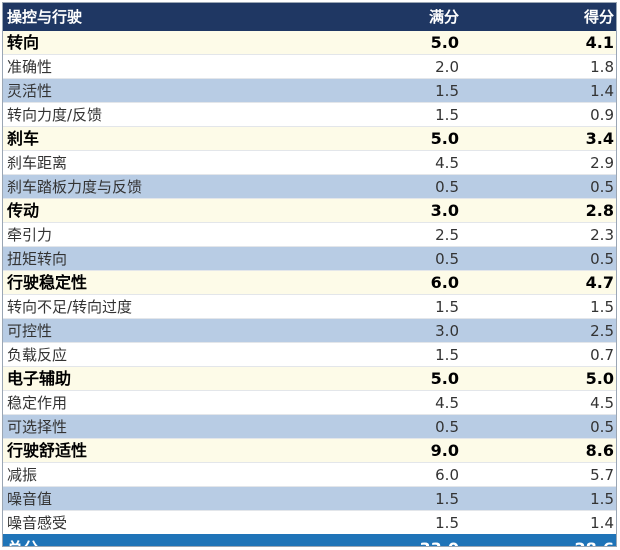  I want to click on subitem-row: 减振 6.0 5.7, so click(309, 474).